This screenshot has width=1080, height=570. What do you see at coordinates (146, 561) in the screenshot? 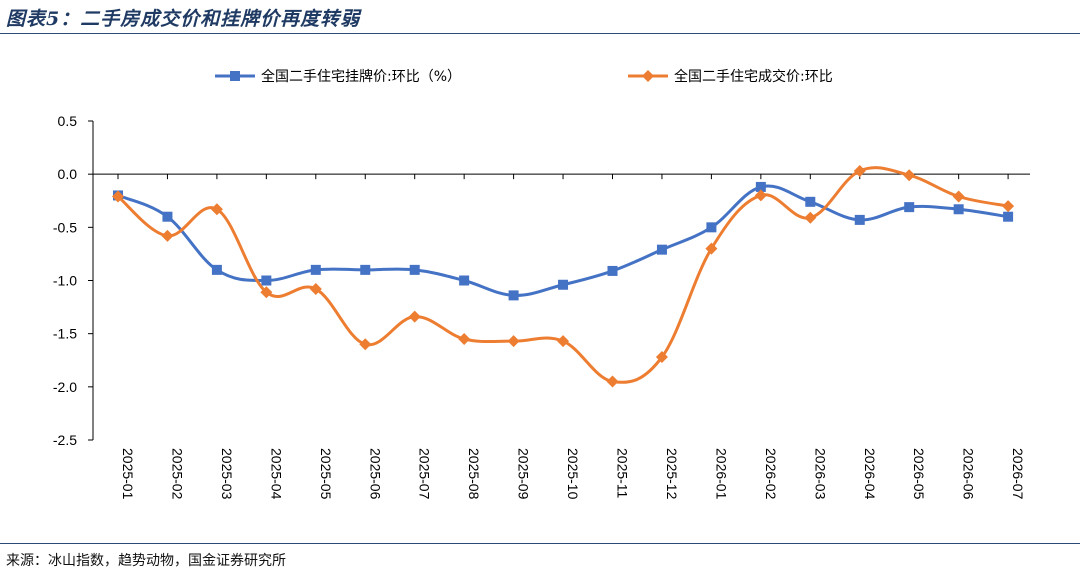
I see `source-note: 来源：冰山指数，趋势动物，国金证券研究所` at bounding box center [146, 561].